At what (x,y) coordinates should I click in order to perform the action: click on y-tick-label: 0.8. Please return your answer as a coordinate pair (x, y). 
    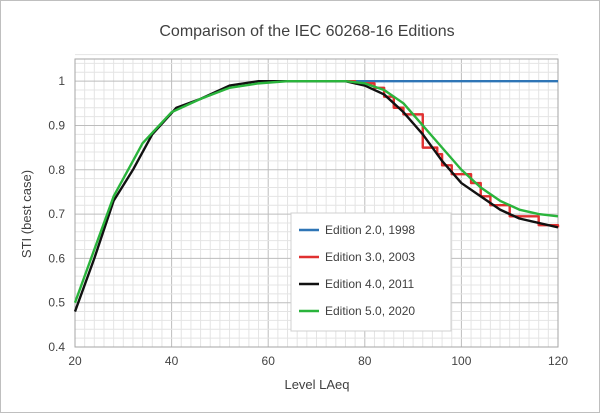
    Looking at the image, I should click on (56, 170).